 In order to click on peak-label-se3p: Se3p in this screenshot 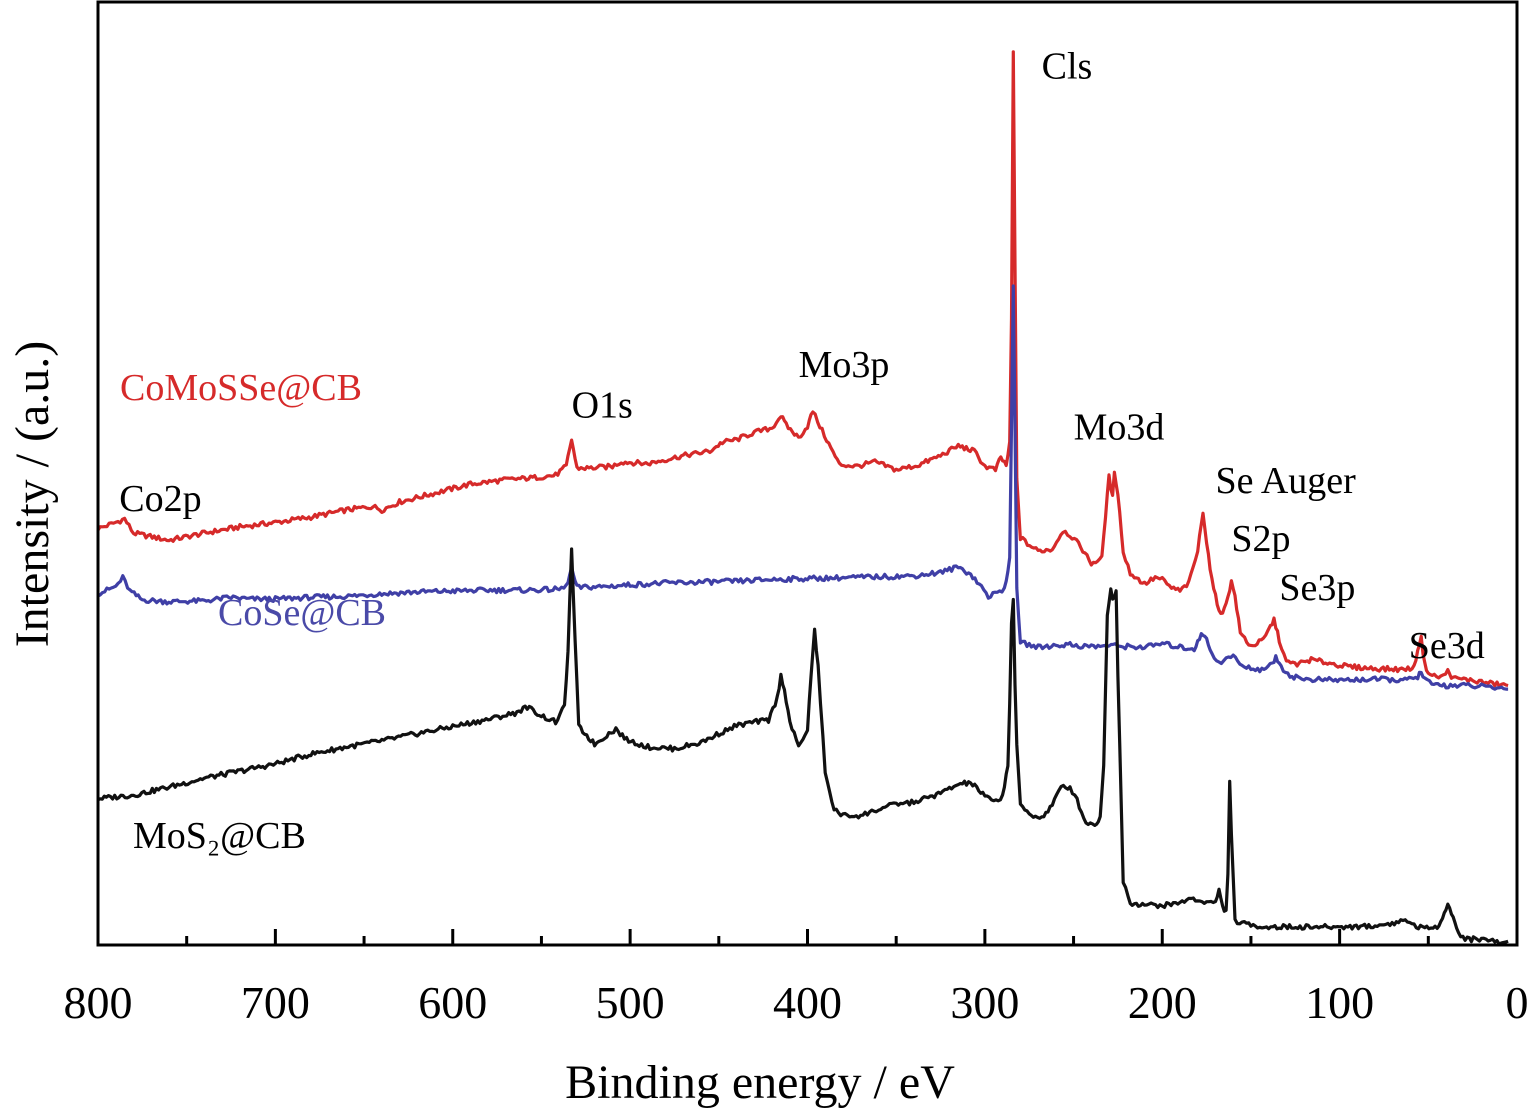, I will do `click(1317, 588)`.